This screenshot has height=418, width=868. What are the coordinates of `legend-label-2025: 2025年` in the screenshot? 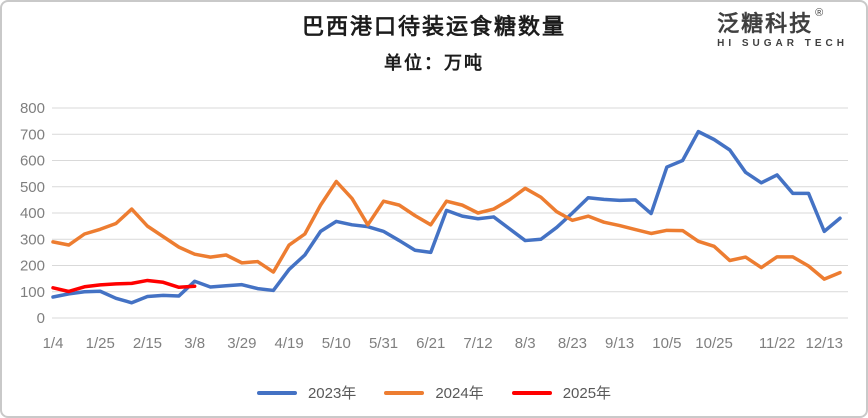 It's located at (587, 393).